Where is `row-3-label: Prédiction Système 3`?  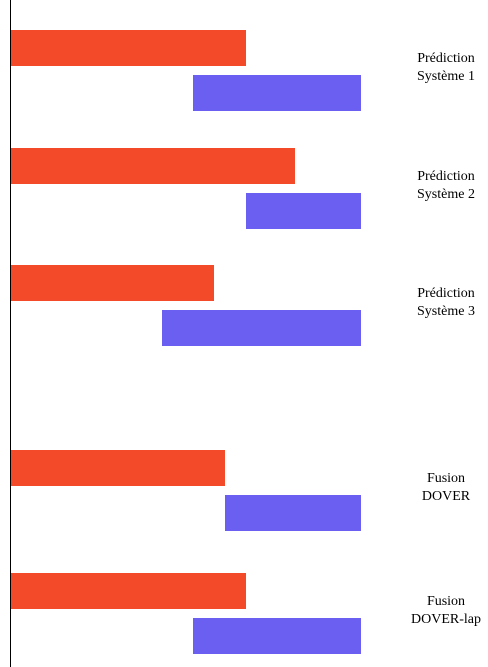 row-3-label: Prédiction Système 3 is located at coordinates (437, 303).